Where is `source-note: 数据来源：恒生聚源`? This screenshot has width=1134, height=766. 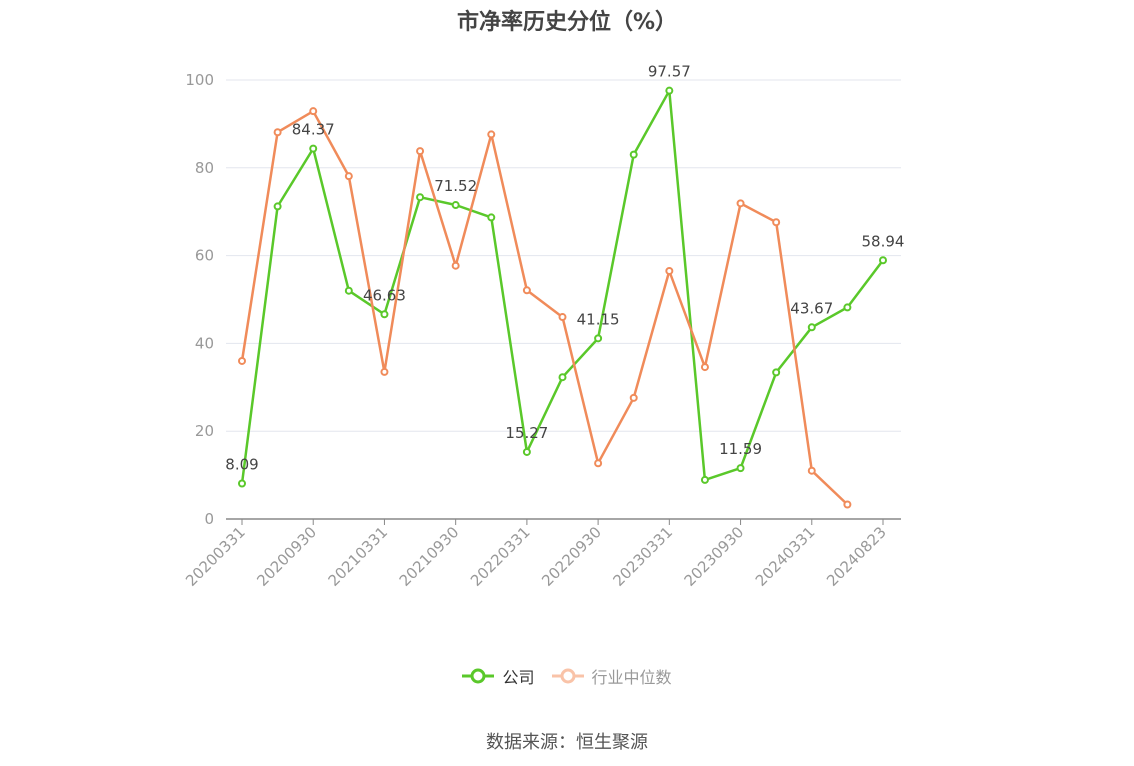
source-note: 数据来源：恒生聚源 is located at coordinates (567, 742).